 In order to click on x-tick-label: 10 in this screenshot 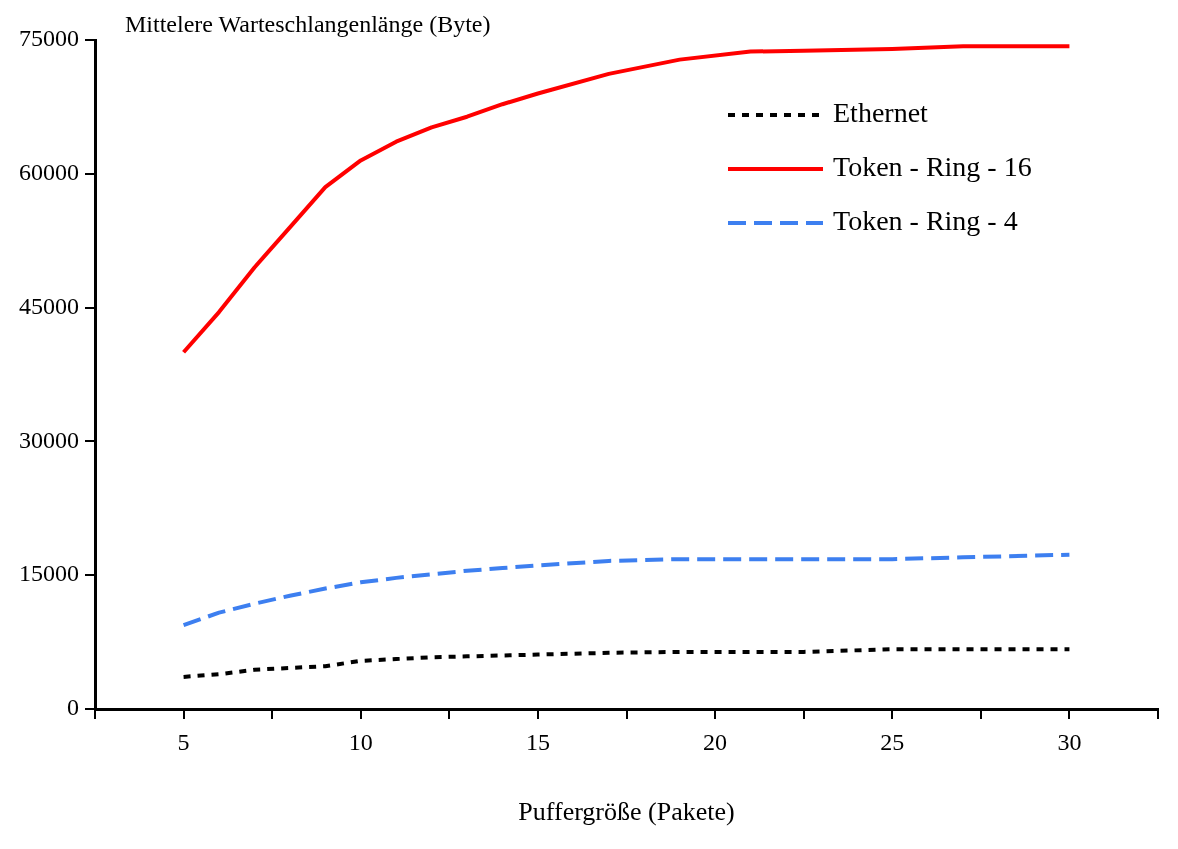, I will do `click(360, 741)`.